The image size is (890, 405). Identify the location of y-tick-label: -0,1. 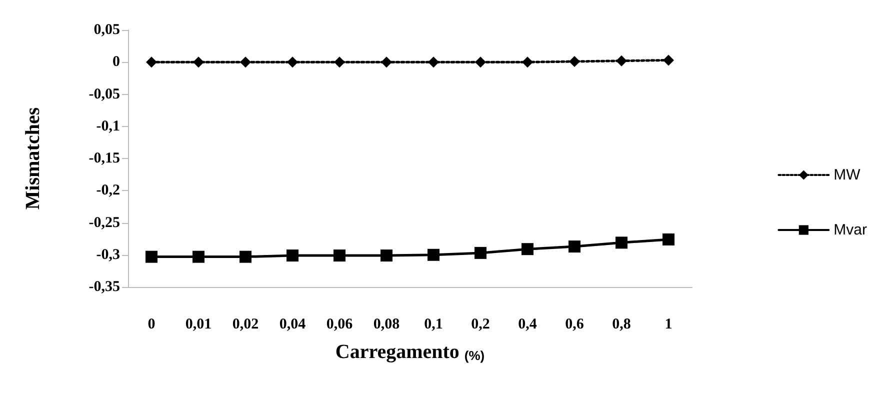
(108, 126).